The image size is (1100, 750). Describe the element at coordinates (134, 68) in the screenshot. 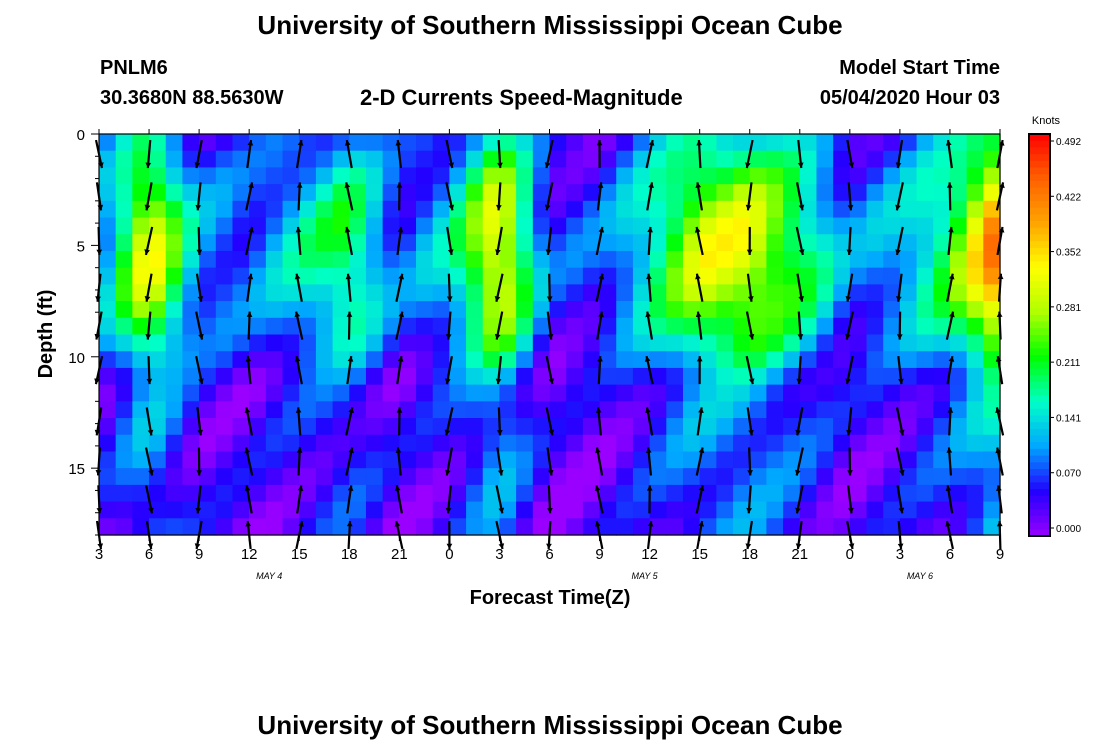

I see `station-id: PNLM6` at that location.